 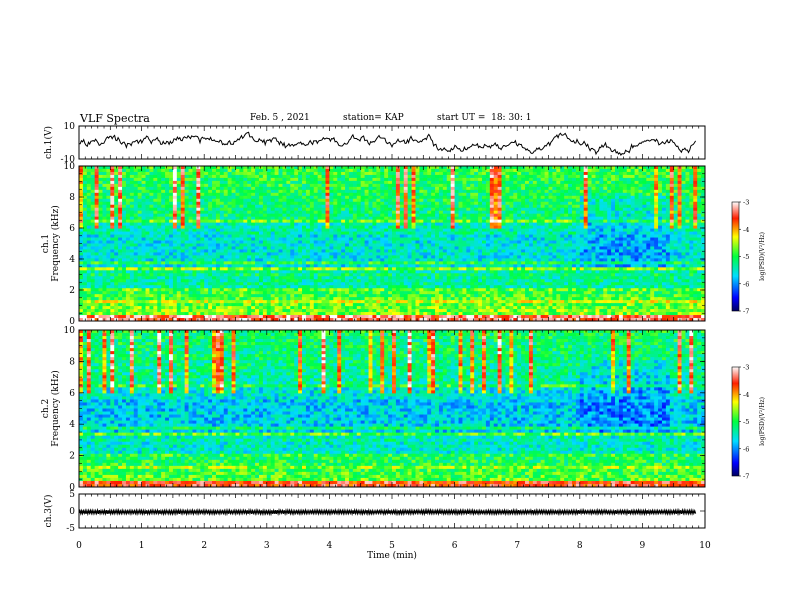 I want to click on y-tick-label: -10, so click(x=68, y=160).